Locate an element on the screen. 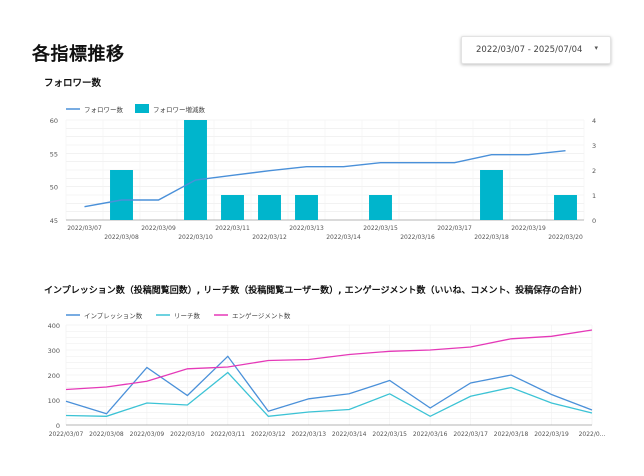  y-tick: 100 is located at coordinates (54, 401).